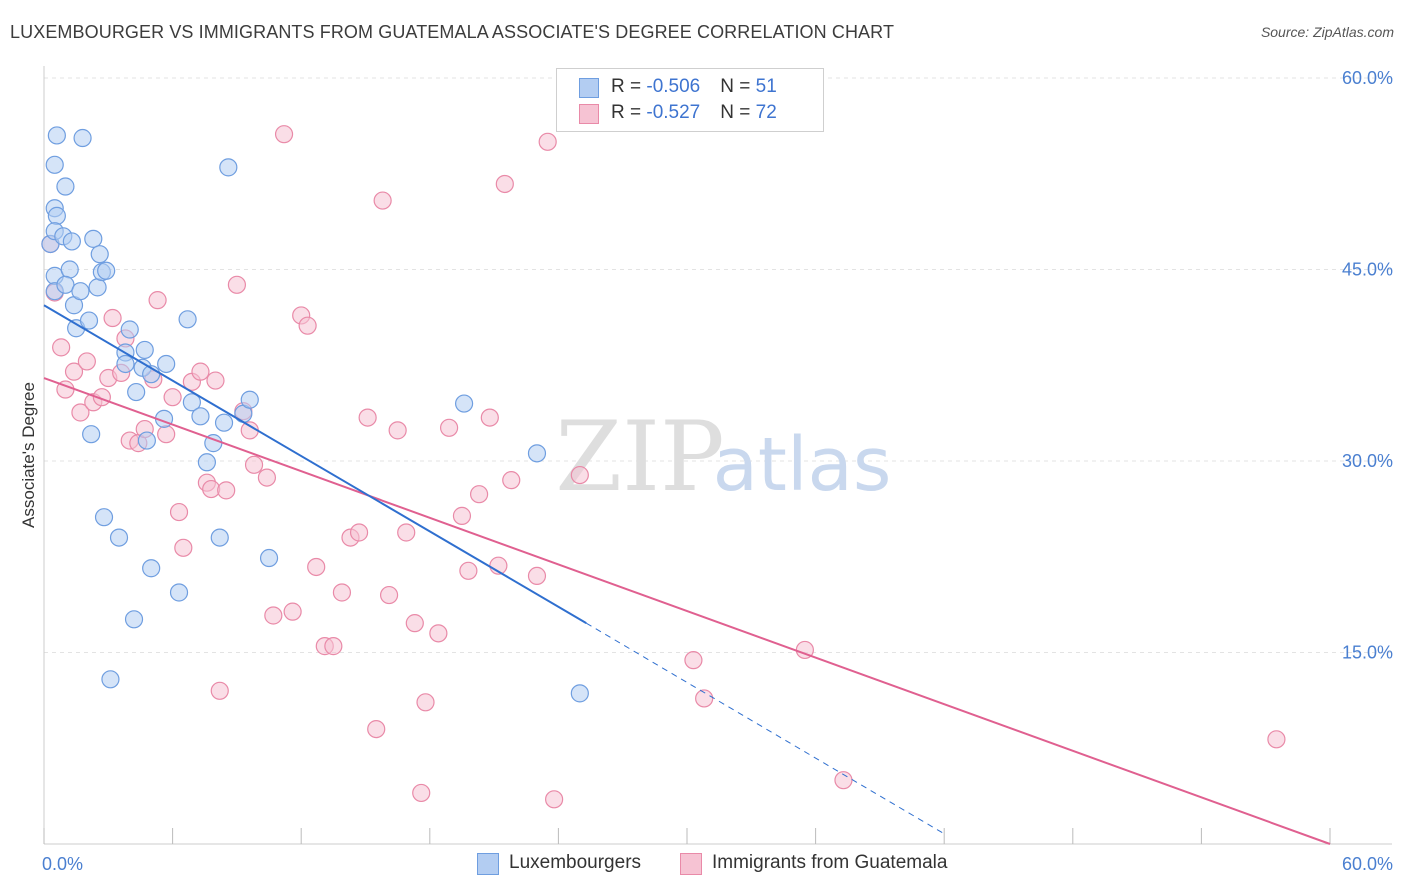 The height and width of the screenshot is (892, 1406). Describe the element at coordinates (488, 864) in the screenshot. I see `series-swatch-blue` at that location.